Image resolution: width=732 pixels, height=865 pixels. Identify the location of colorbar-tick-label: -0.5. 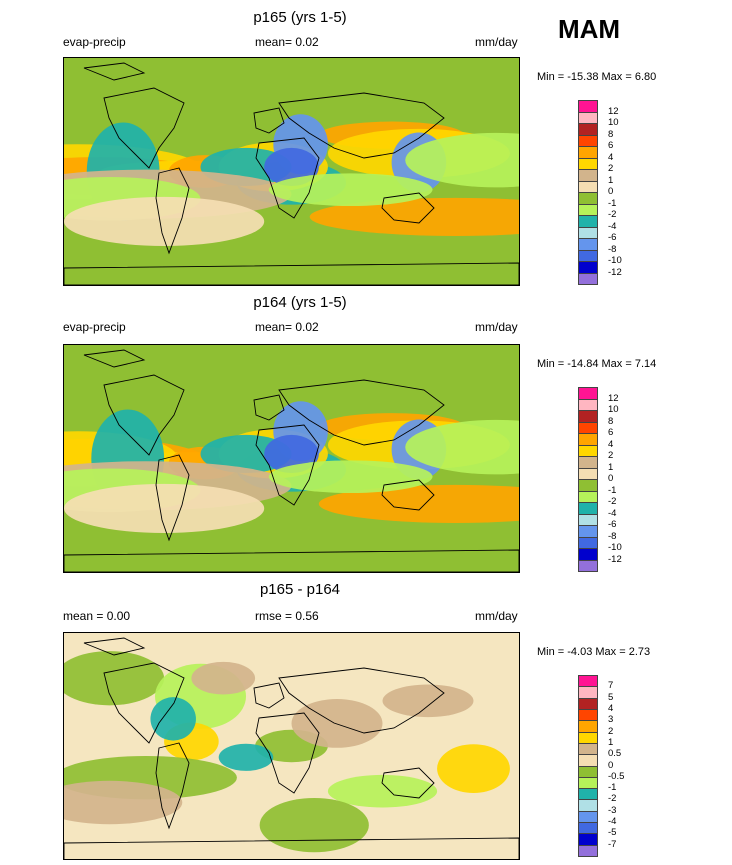
(616, 776).